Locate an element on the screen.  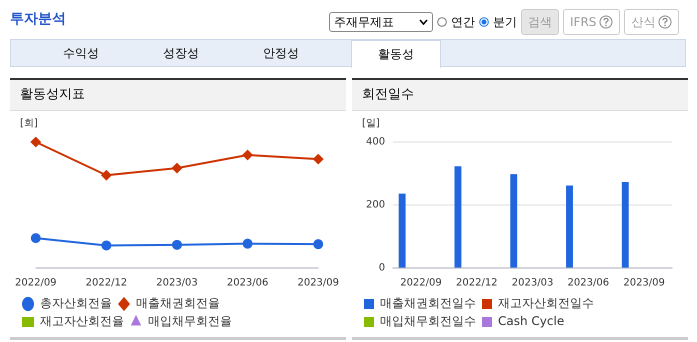
text: 검색 is located at coordinates (540, 22).